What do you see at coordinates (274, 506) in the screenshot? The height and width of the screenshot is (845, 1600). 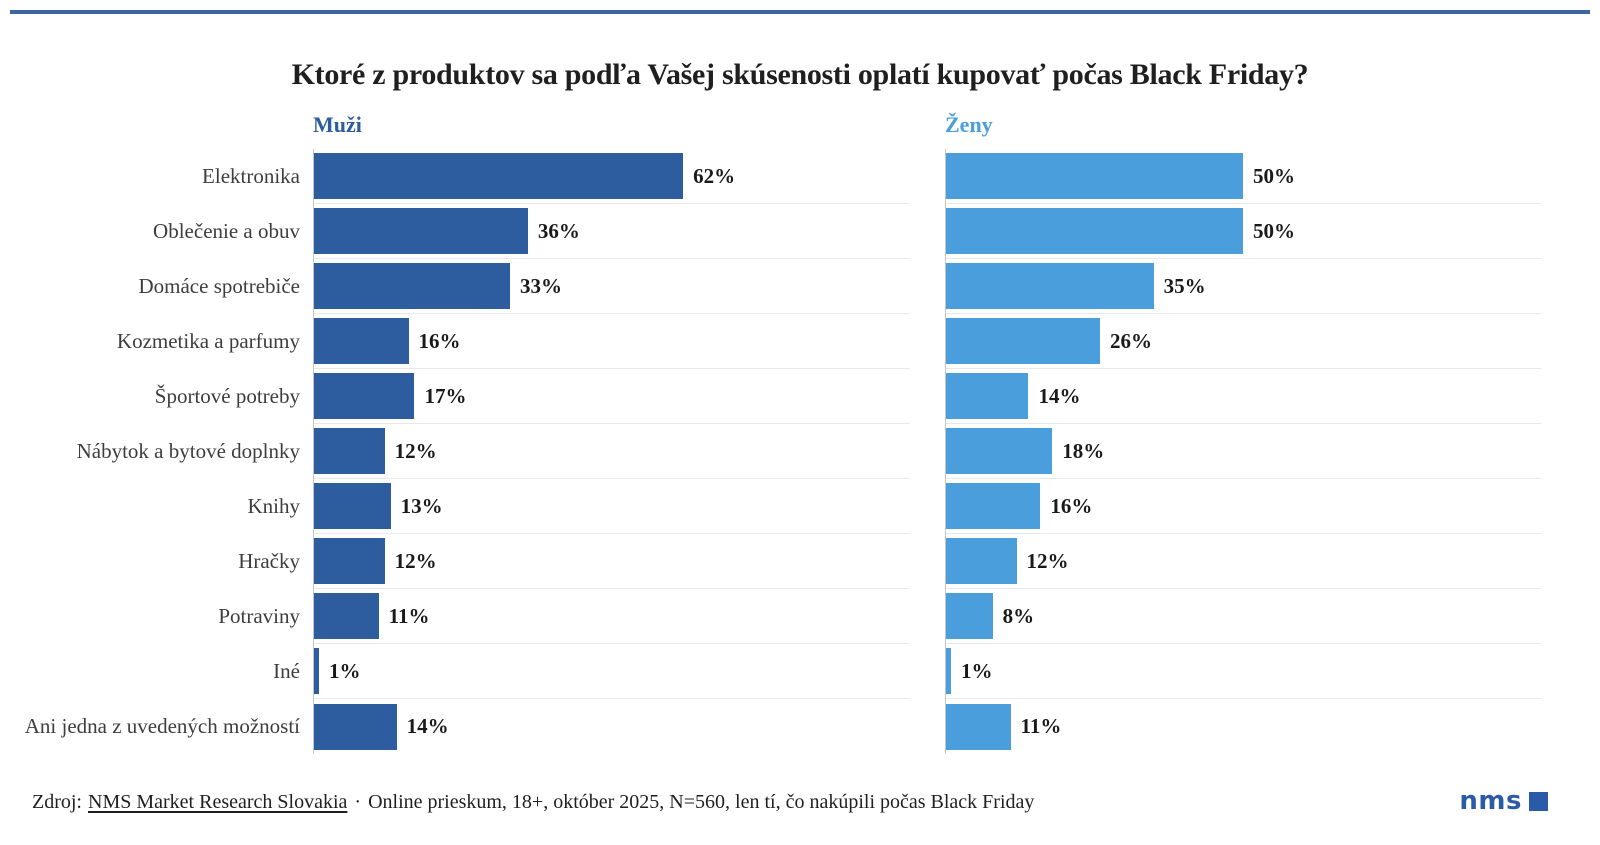 I see `category-label: Knihy` at bounding box center [274, 506].